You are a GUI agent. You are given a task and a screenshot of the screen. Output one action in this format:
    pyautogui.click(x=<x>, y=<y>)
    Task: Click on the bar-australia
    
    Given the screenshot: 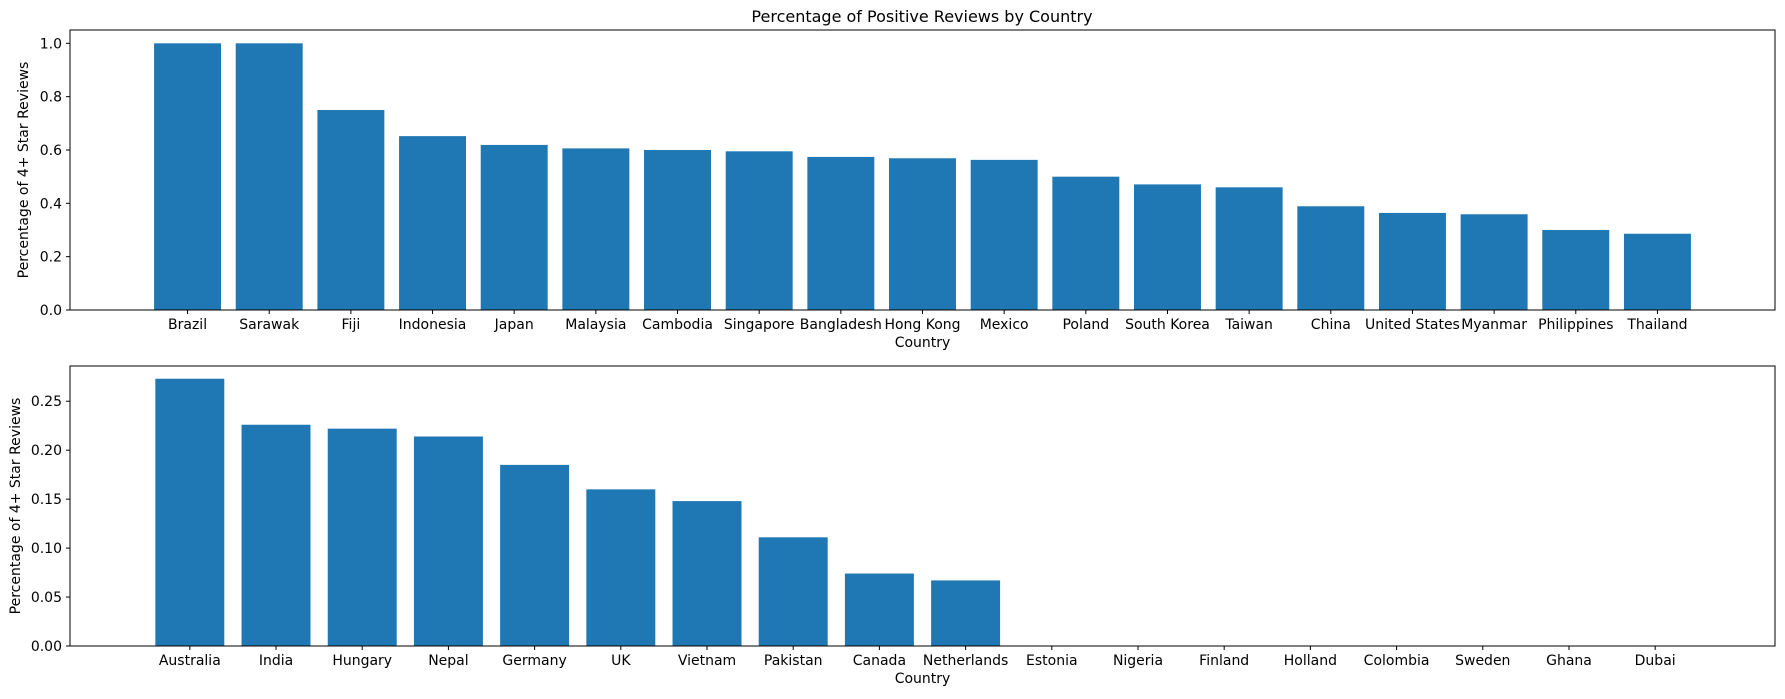 What is the action you would take?
    pyautogui.click(x=190, y=512)
    